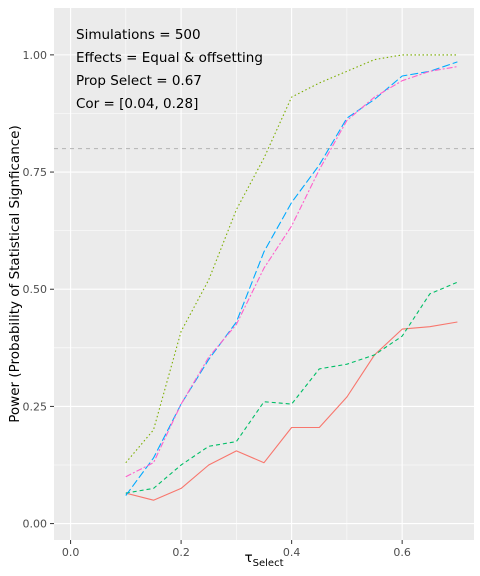  I want to click on y-tick-label: 1.00, so click(35, 55).